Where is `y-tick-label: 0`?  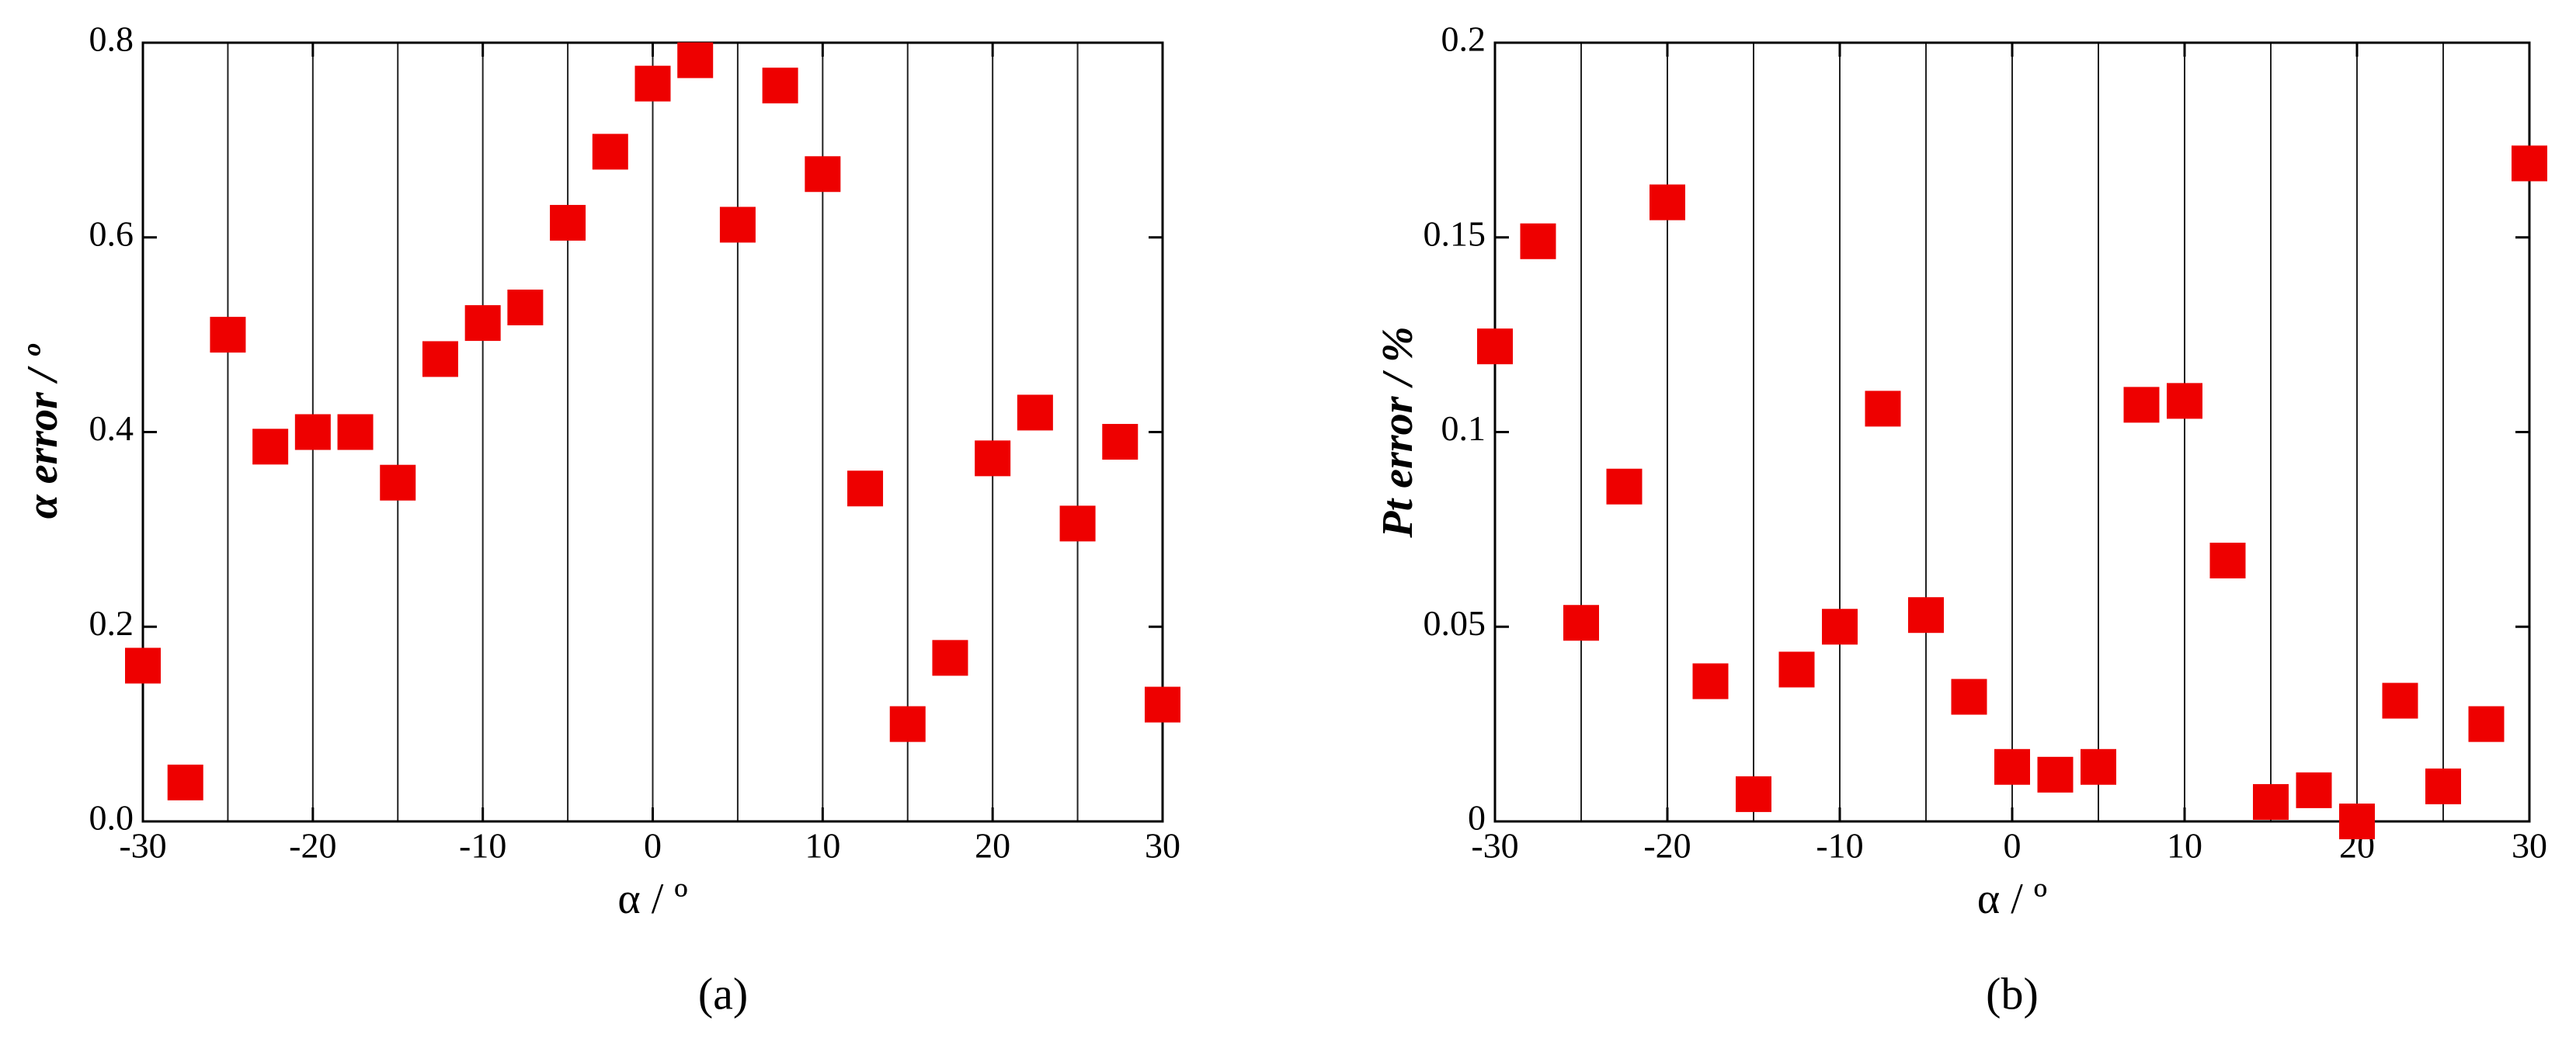 y-tick-label: 0 is located at coordinates (1477, 818).